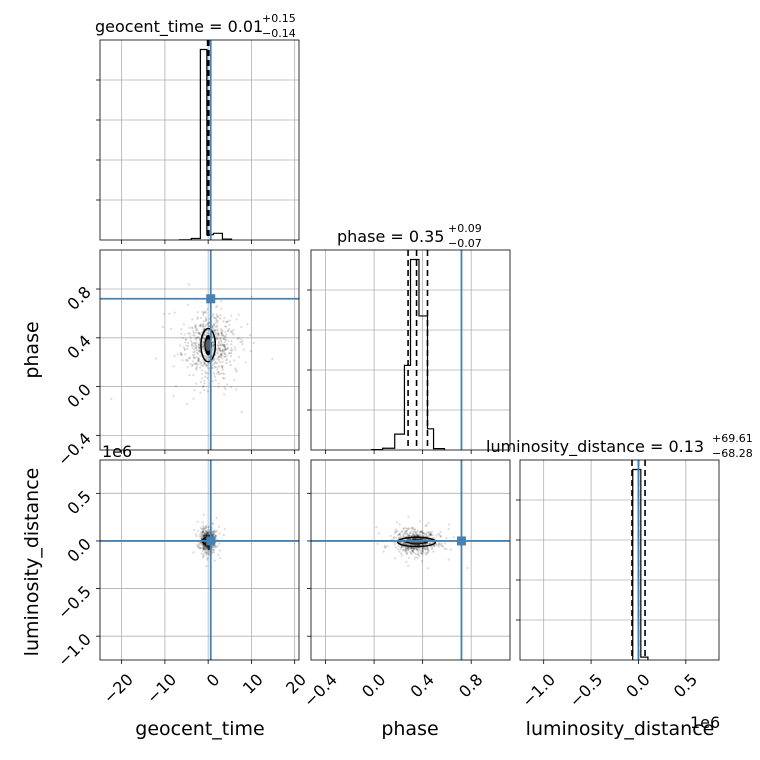 The width and height of the screenshot is (760, 760). Describe the element at coordinates (182, 583) in the screenshot. I see `panel-2d-geocent-time-luminosity-distance: −20 −10 0 10 20−1.0−0.50.00.5` at that location.